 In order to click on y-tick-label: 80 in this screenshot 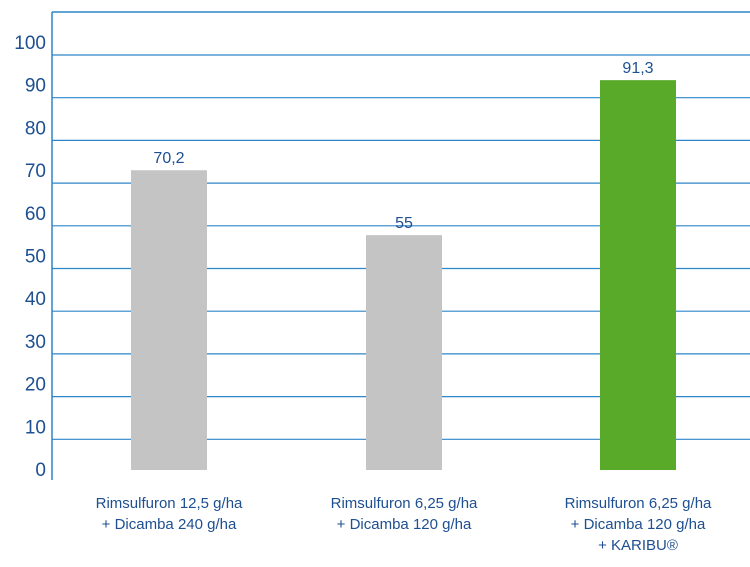, I will do `click(35, 128)`.